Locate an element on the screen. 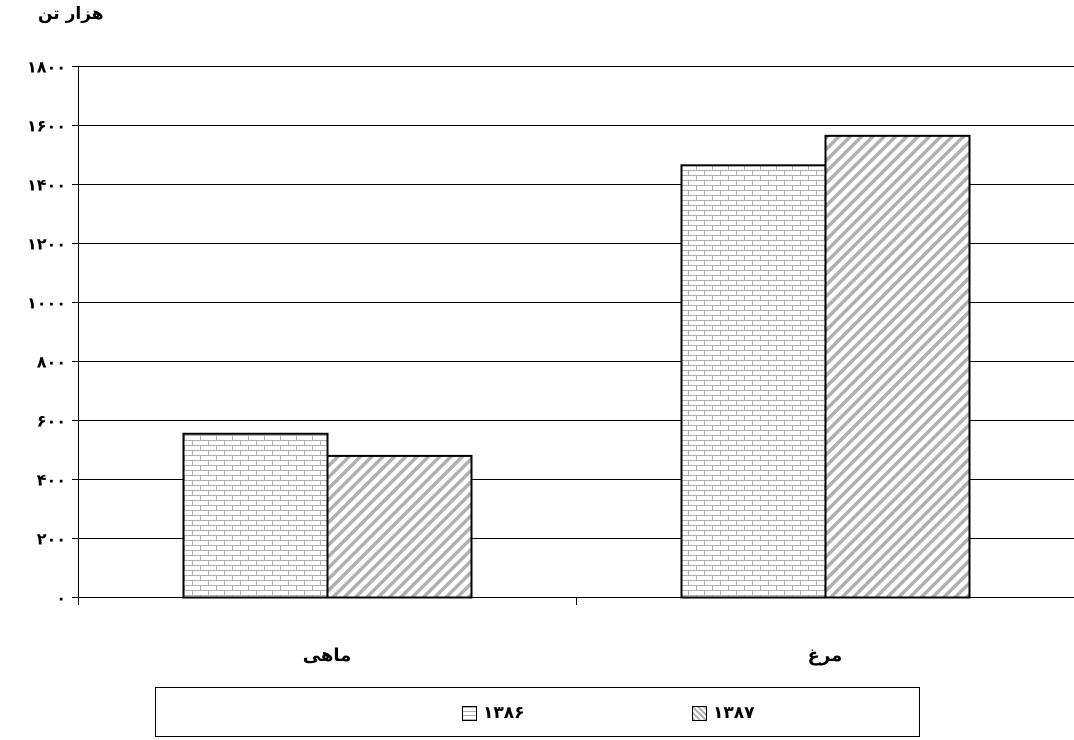  y-tick-label: ۶۰۰ is located at coordinates (51, 421).